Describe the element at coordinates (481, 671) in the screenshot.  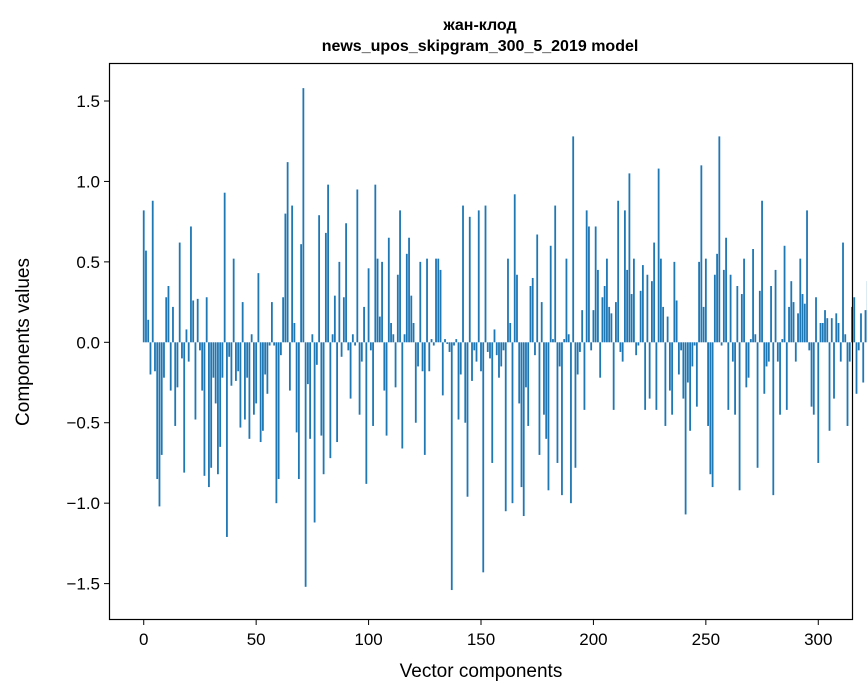
I see `x-axis-label: Vector components` at that location.